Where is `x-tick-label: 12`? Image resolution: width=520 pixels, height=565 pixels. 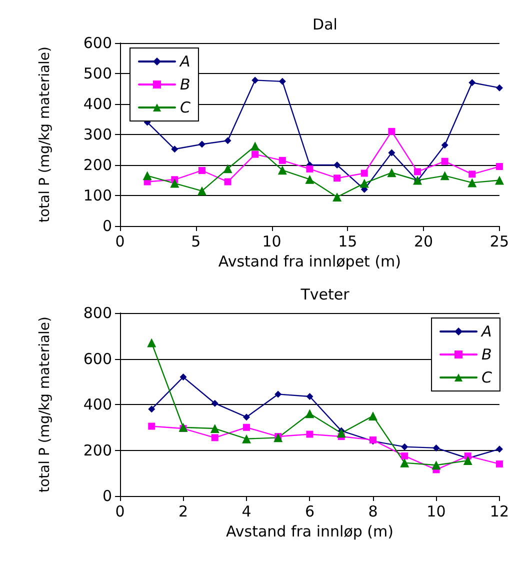
x-tick-label: 12 is located at coordinates (500, 511).